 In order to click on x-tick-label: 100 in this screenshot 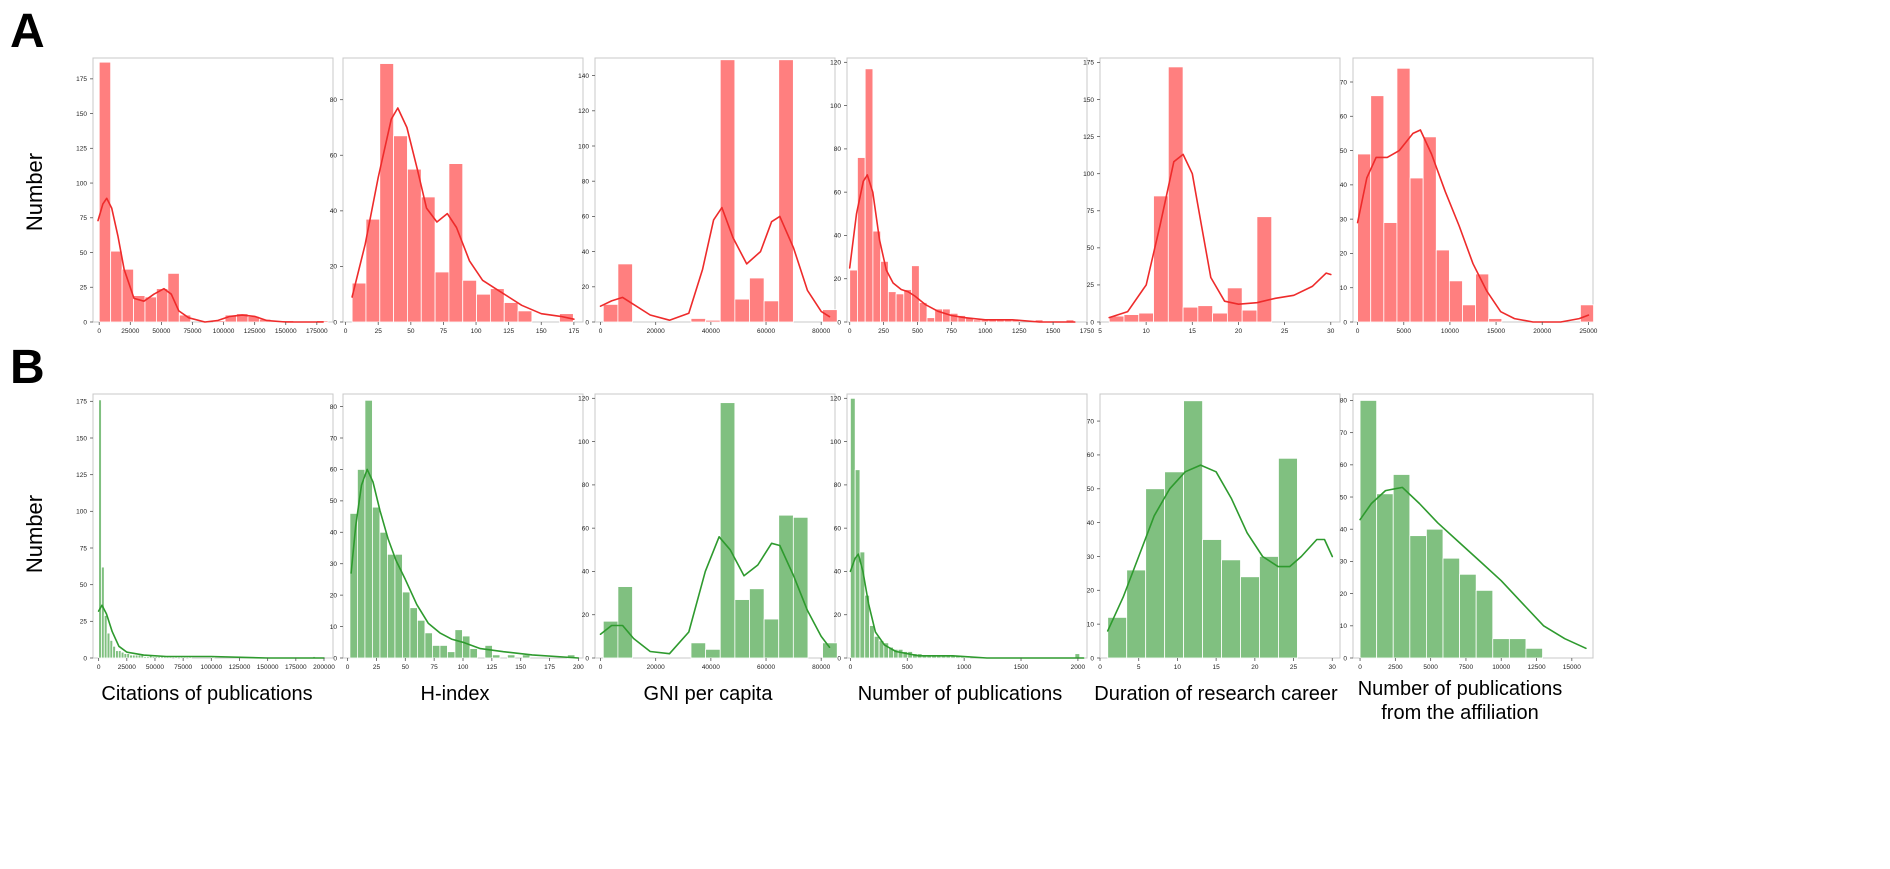, I will do `click(463, 667)`.